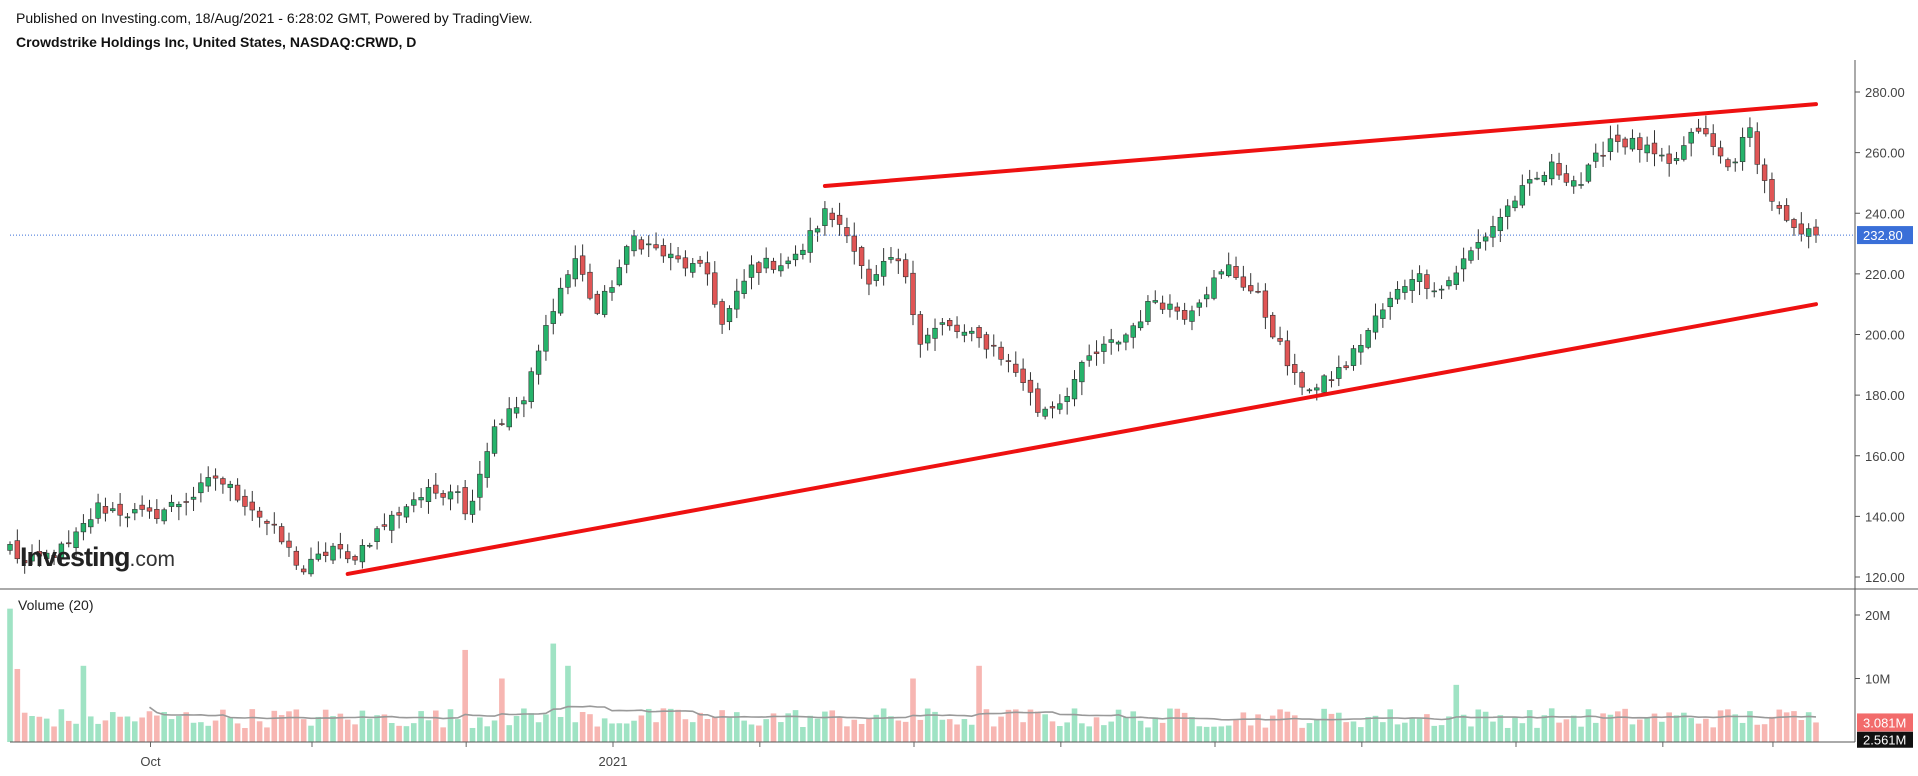 The width and height of the screenshot is (1918, 776). I want to click on price-tick-label: 160.00, so click(1885, 456).